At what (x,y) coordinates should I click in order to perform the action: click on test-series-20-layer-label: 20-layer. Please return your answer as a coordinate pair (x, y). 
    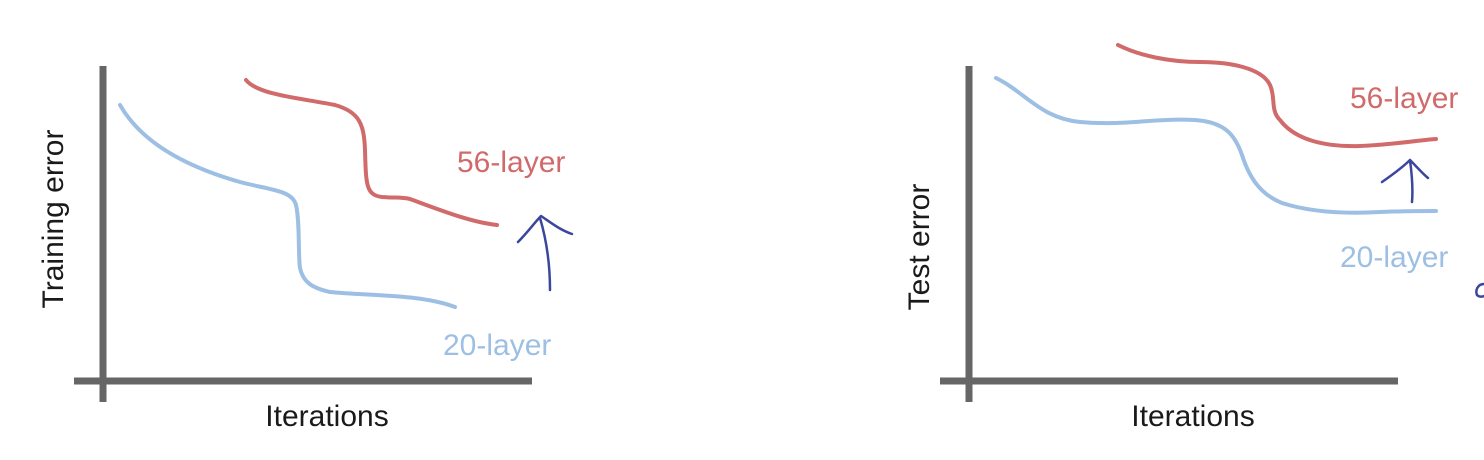
    Looking at the image, I should click on (1394, 257).